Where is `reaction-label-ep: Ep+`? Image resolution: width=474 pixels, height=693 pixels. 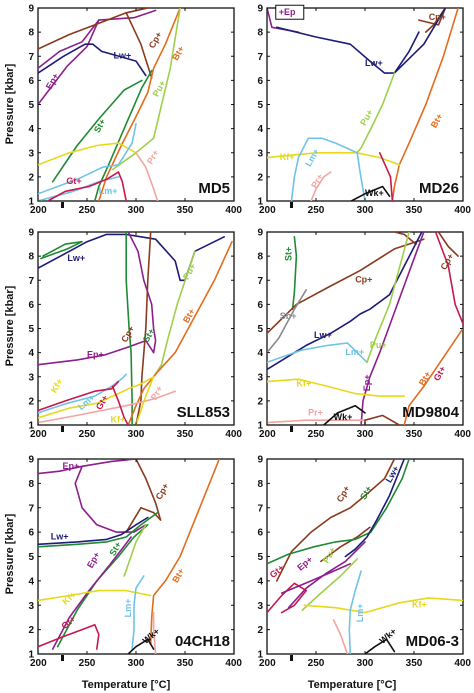
reaction-label-ep: Ep+ is located at coordinates (95, 354).